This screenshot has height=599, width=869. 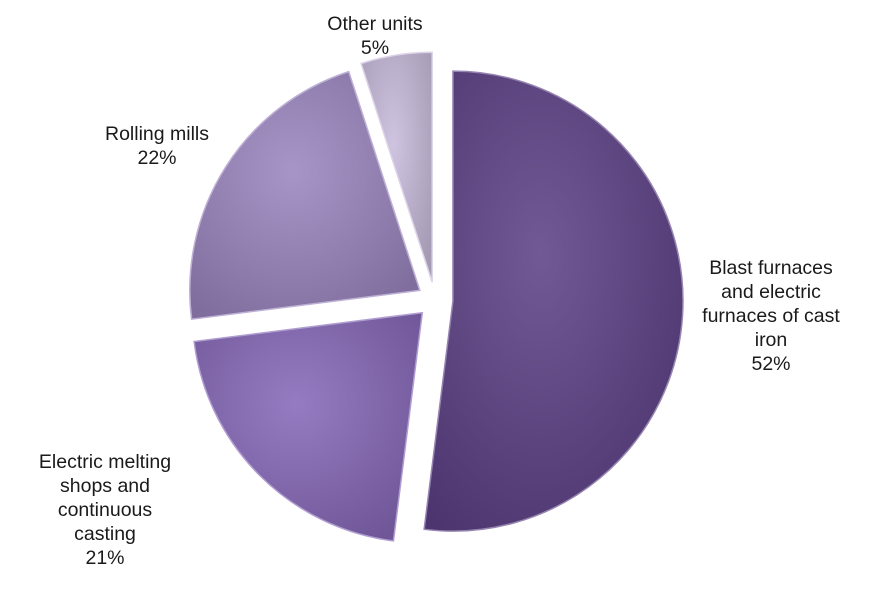 What do you see at coordinates (771, 364) in the screenshot?
I see `slice-value-label: 52%` at bounding box center [771, 364].